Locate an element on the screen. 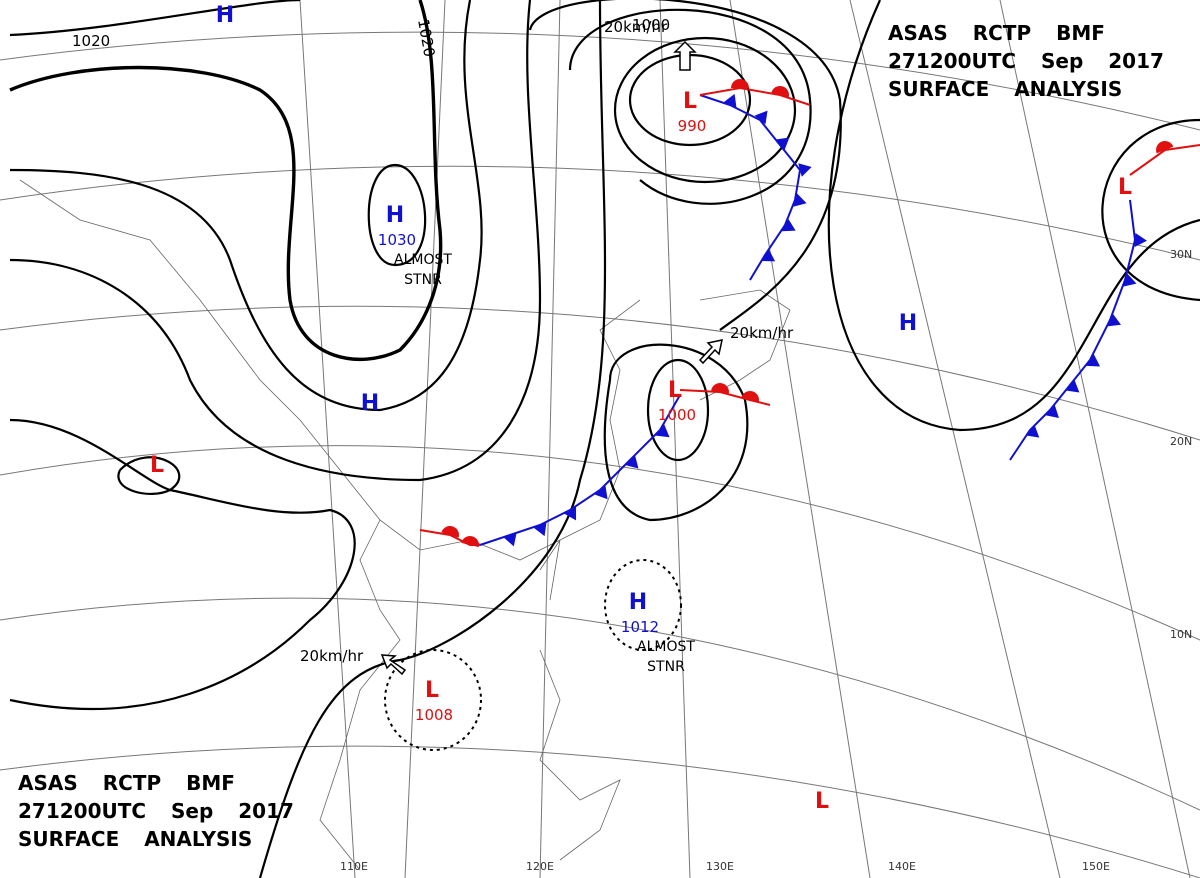 This screenshot has height=878, width=1200. center-pressure: 1030 is located at coordinates (397, 240).